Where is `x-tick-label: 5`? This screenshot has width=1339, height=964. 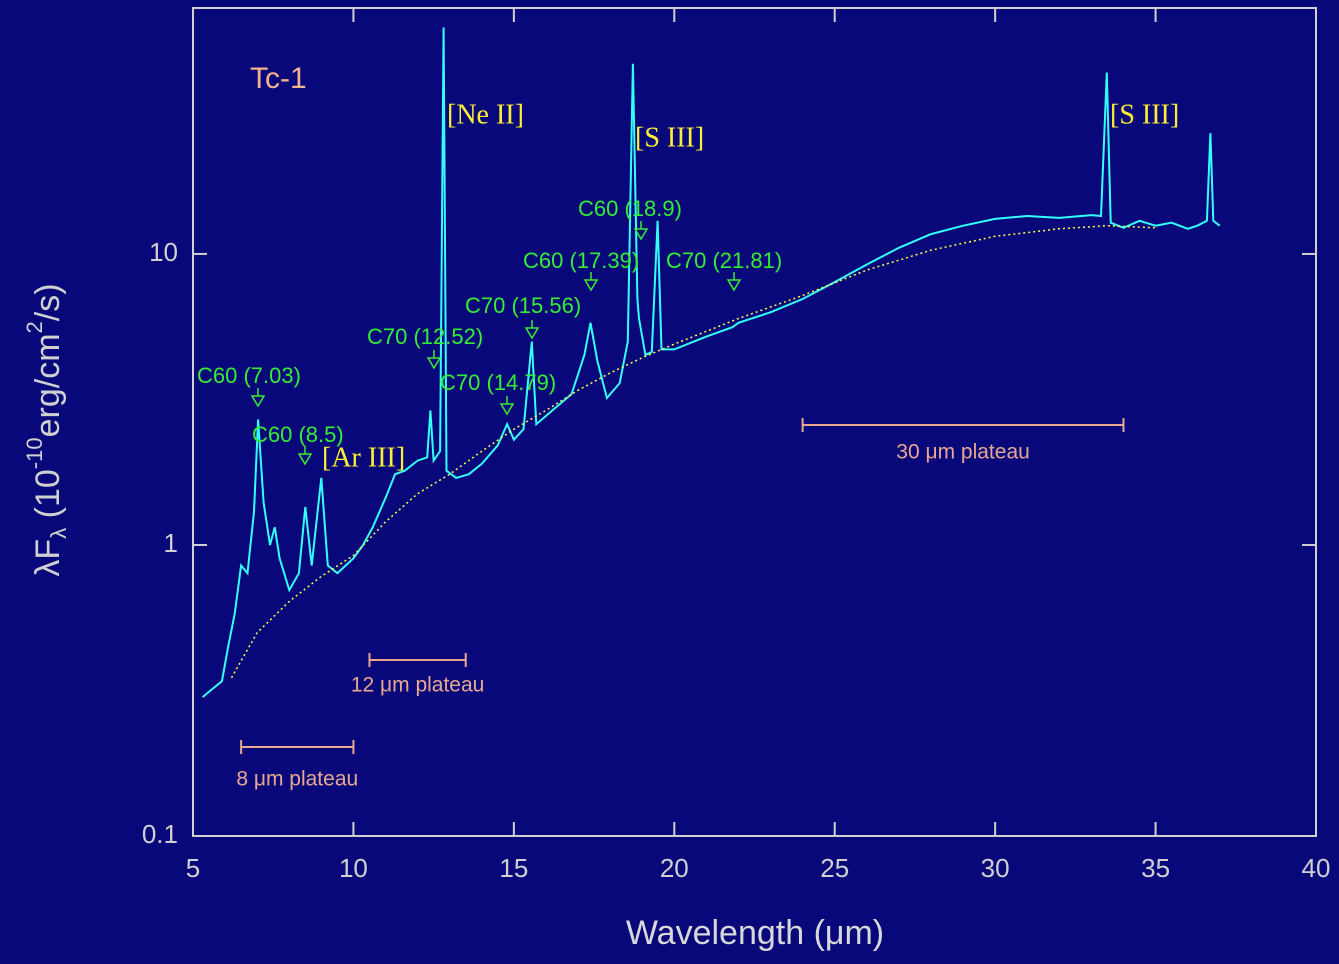 x-tick-label: 5 is located at coordinates (193, 868).